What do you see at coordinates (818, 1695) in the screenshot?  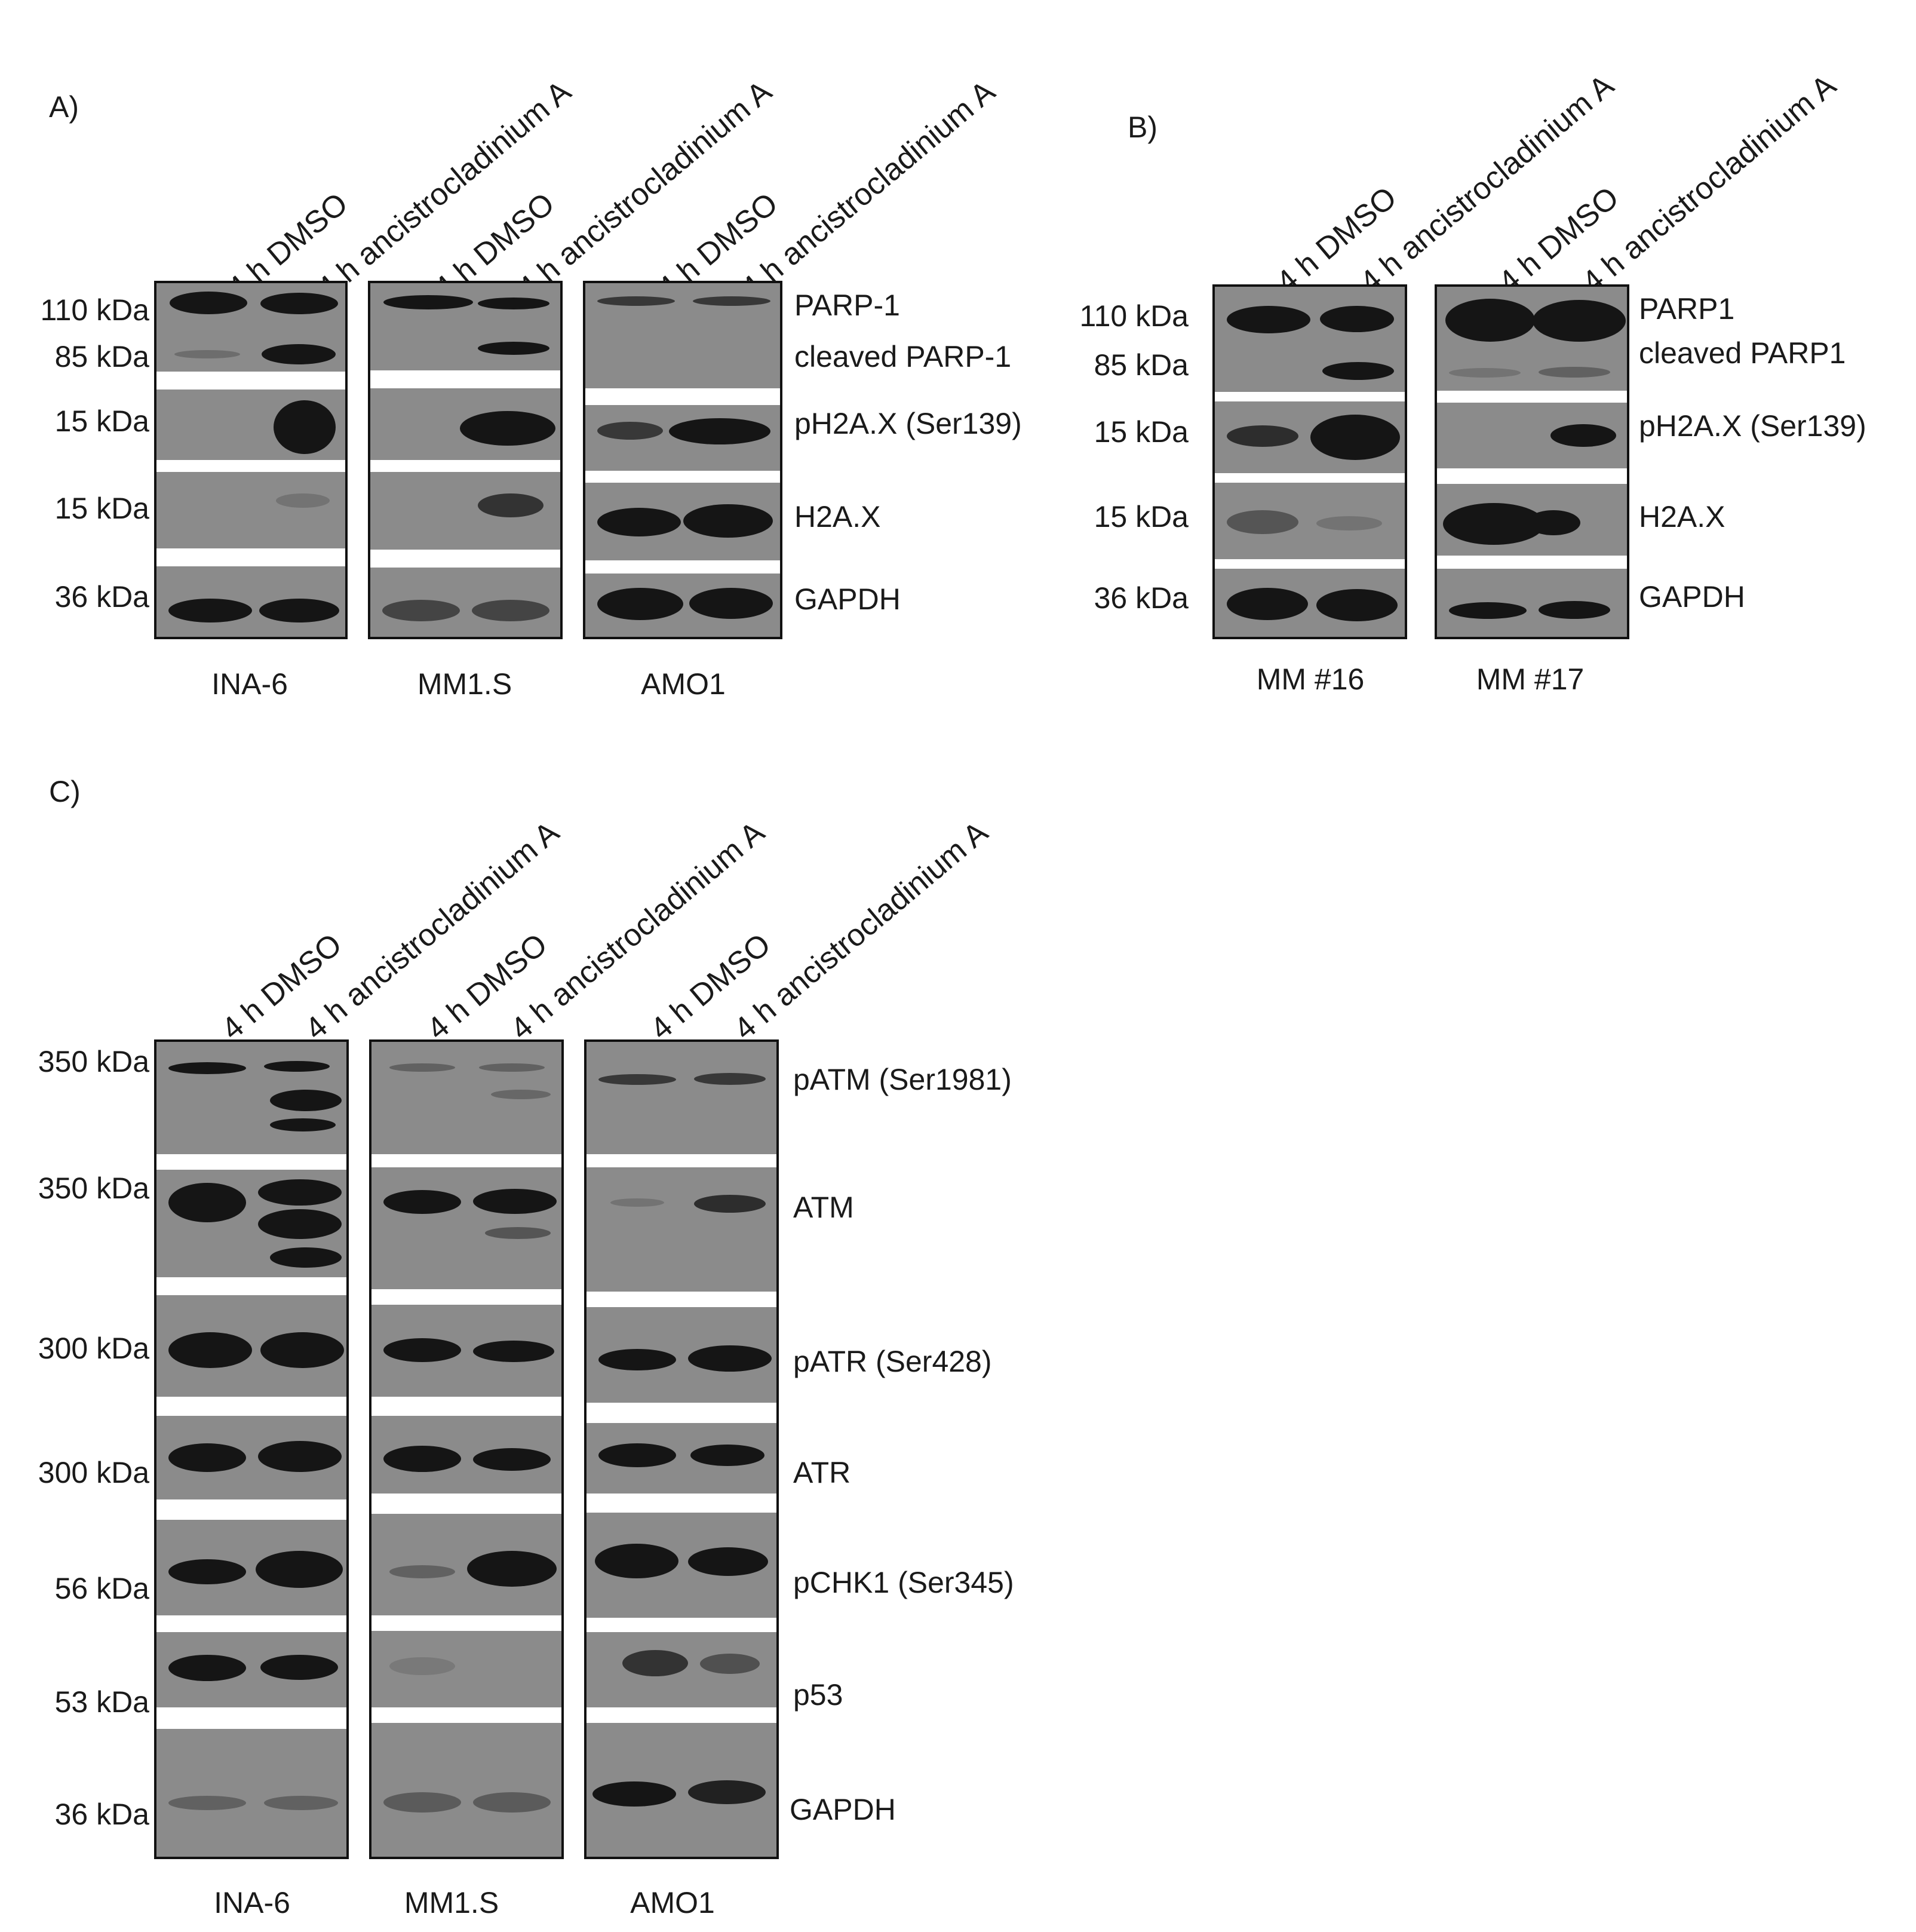 I see `protein-label: p53` at bounding box center [818, 1695].